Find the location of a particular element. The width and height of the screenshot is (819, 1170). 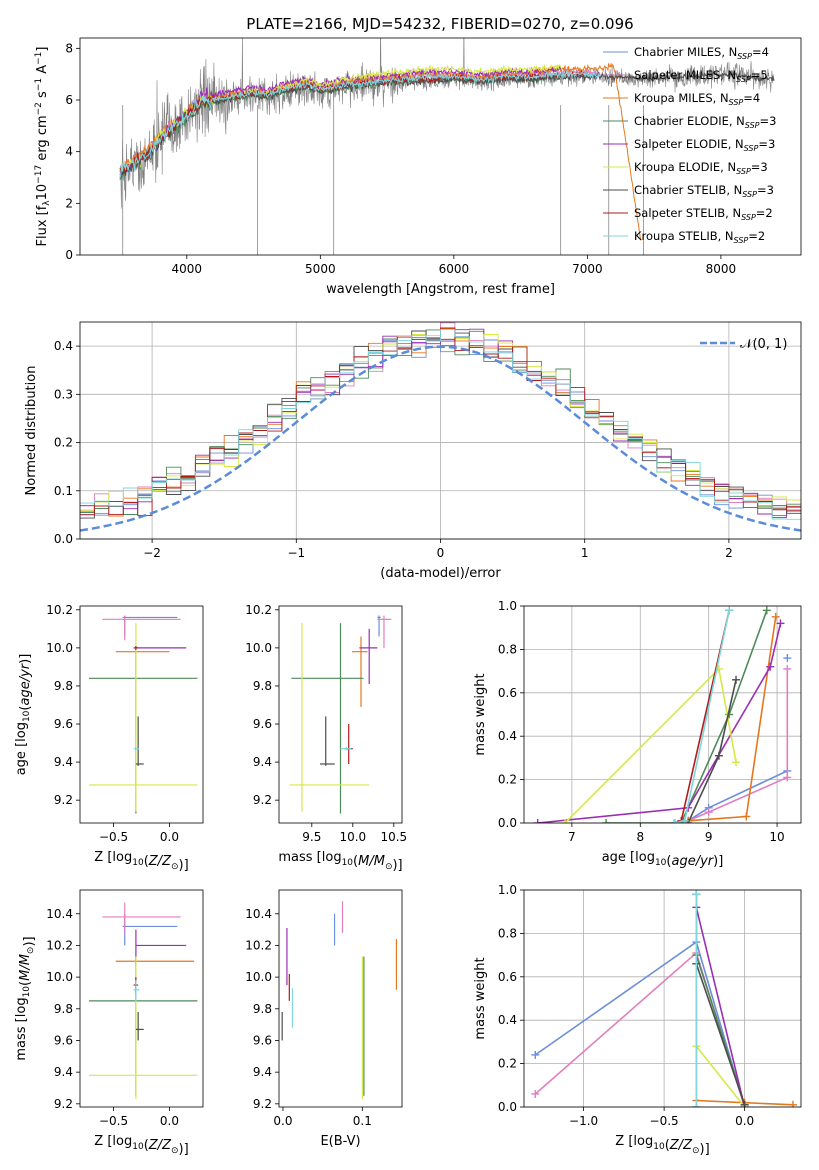

mass_vs_EBV-ytick-label: 9.4 is located at coordinates (262, 1072).